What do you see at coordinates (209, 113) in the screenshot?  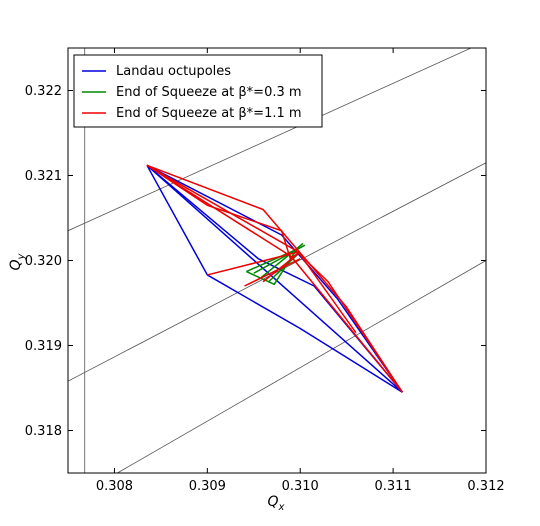 I see `legend-label-squeeze-1-1m: End of Squeeze at β*=1.1 m` at bounding box center [209, 113].